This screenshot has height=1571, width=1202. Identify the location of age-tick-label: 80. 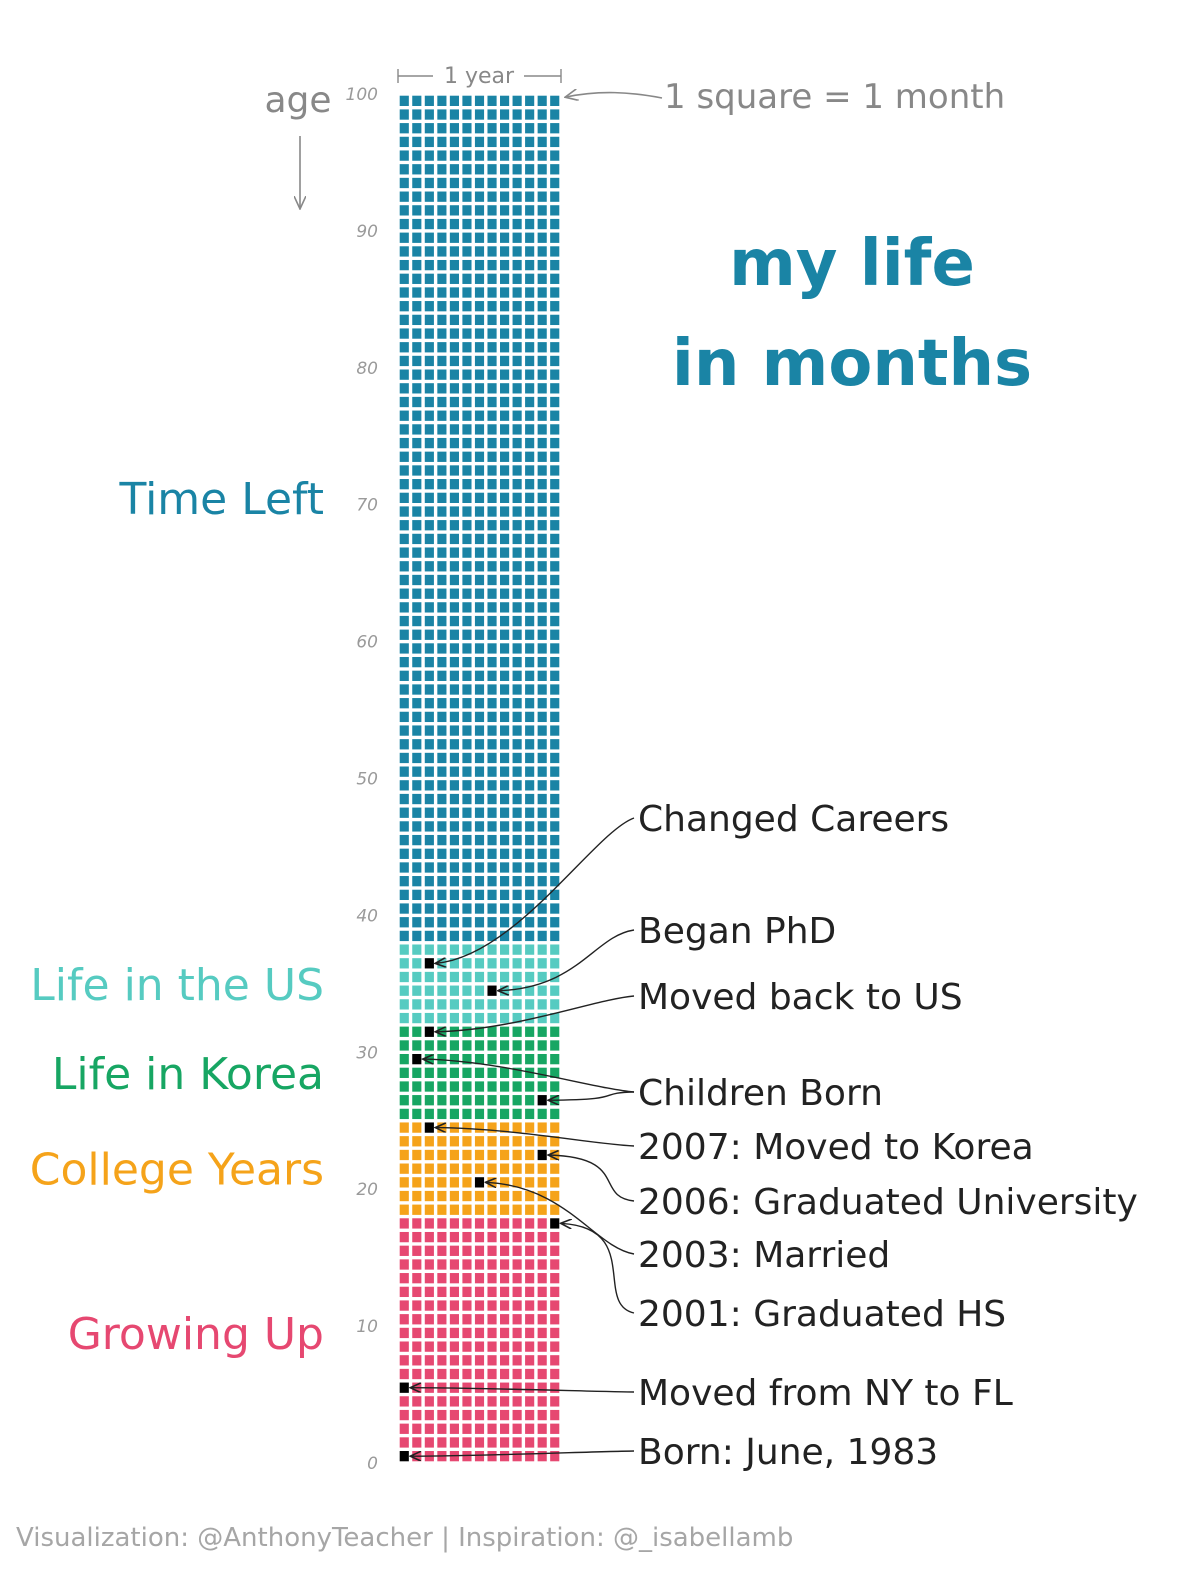
(367, 369).